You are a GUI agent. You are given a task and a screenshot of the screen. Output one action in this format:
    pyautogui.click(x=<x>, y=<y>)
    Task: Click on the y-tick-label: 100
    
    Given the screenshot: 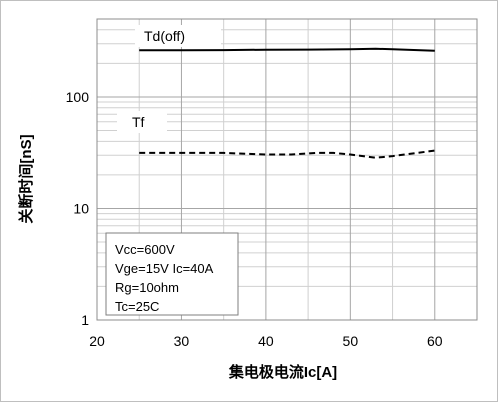 What is the action you would take?
    pyautogui.click(x=78, y=97)
    